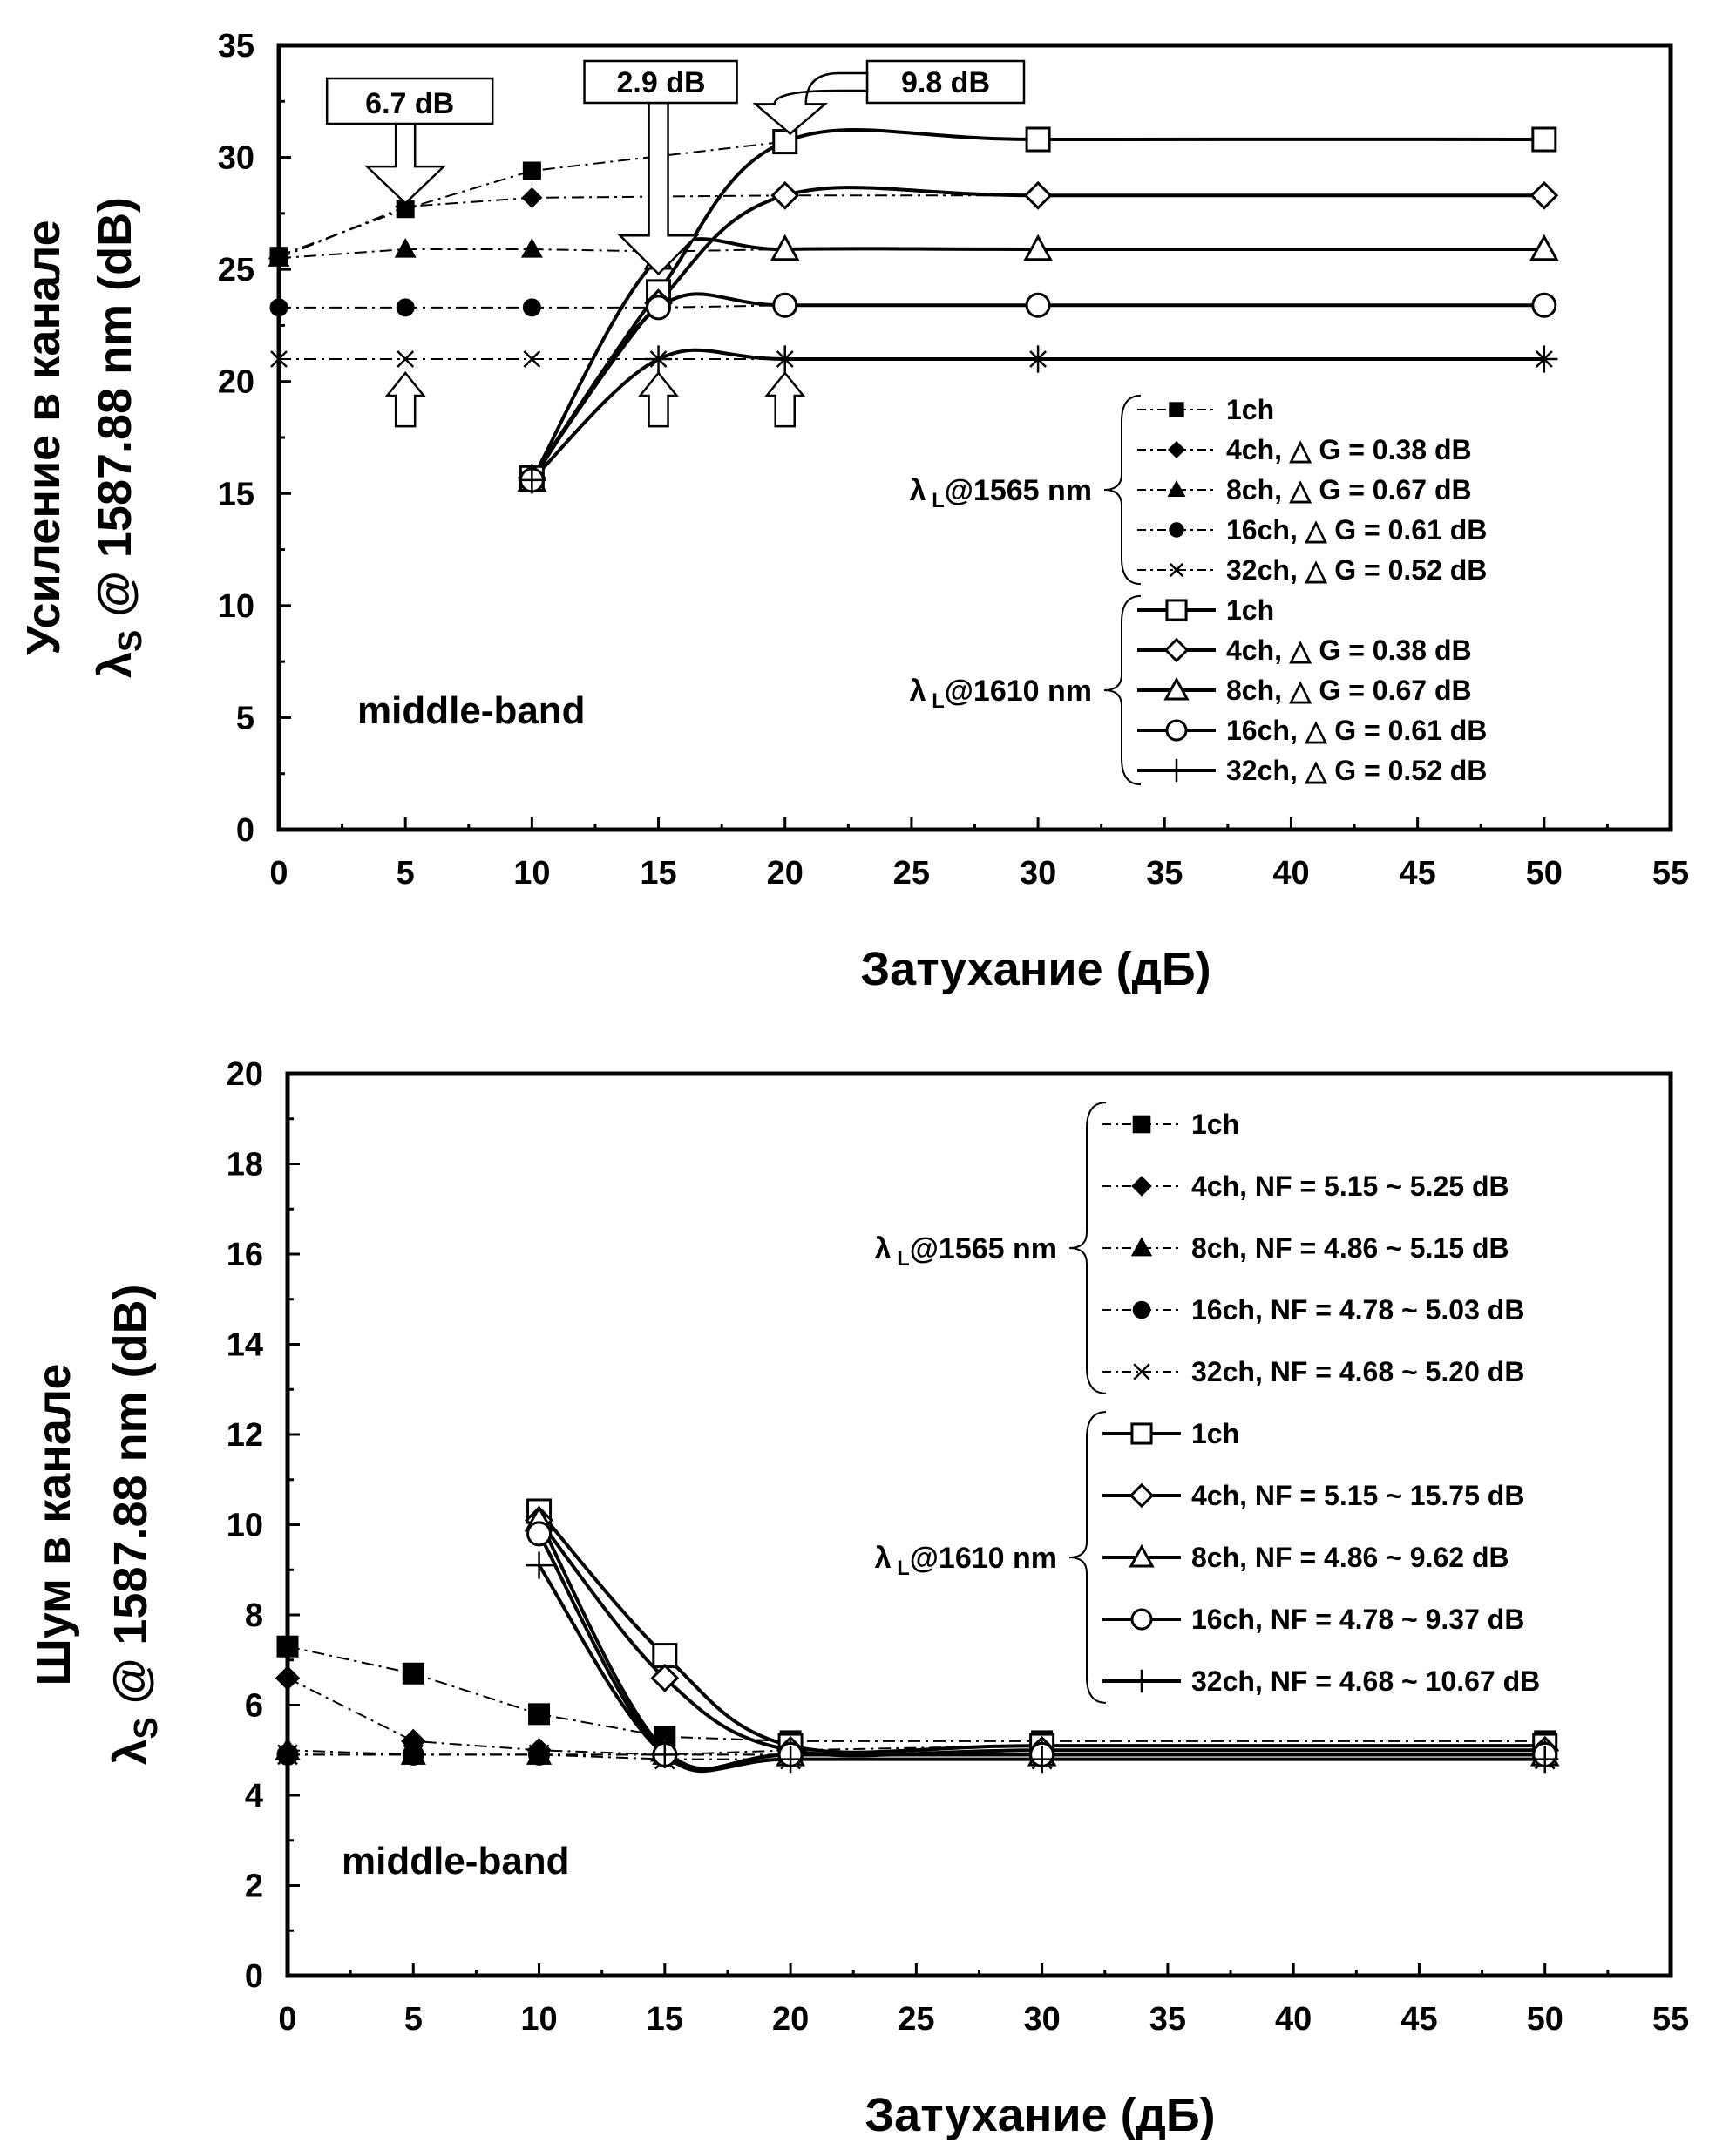 Image resolution: width=1736 pixels, height=2150 pixels. What do you see at coordinates (1167, 2019) in the screenshot?
I see `x-tick-label: 35` at bounding box center [1167, 2019].